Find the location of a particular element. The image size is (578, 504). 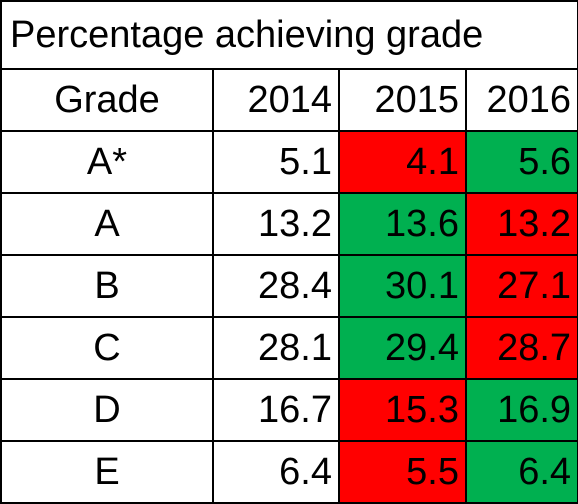

table-title: Percentage achieving grade is located at coordinates (289, 35).